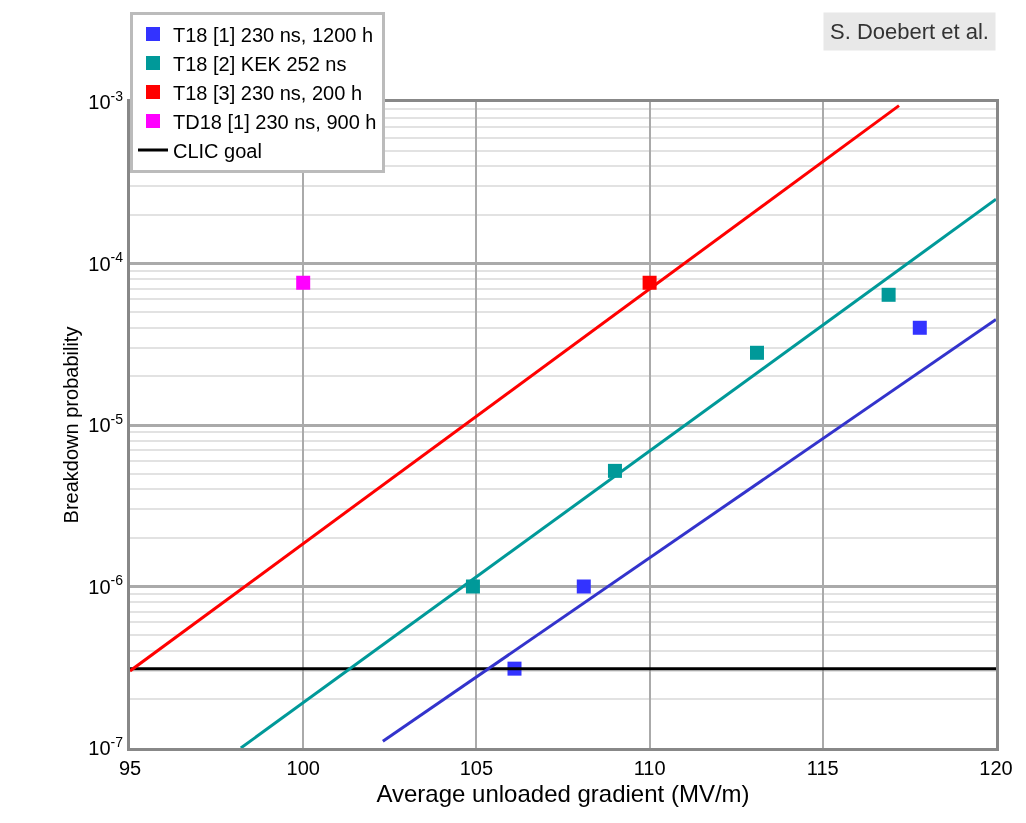 The image size is (1026, 823). What do you see at coordinates (217, 150) in the screenshot?
I see `legend-label: CLIC goal` at bounding box center [217, 150].